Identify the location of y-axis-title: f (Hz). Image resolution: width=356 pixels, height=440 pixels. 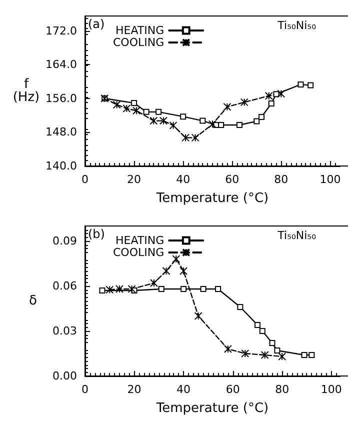
(26, 91).